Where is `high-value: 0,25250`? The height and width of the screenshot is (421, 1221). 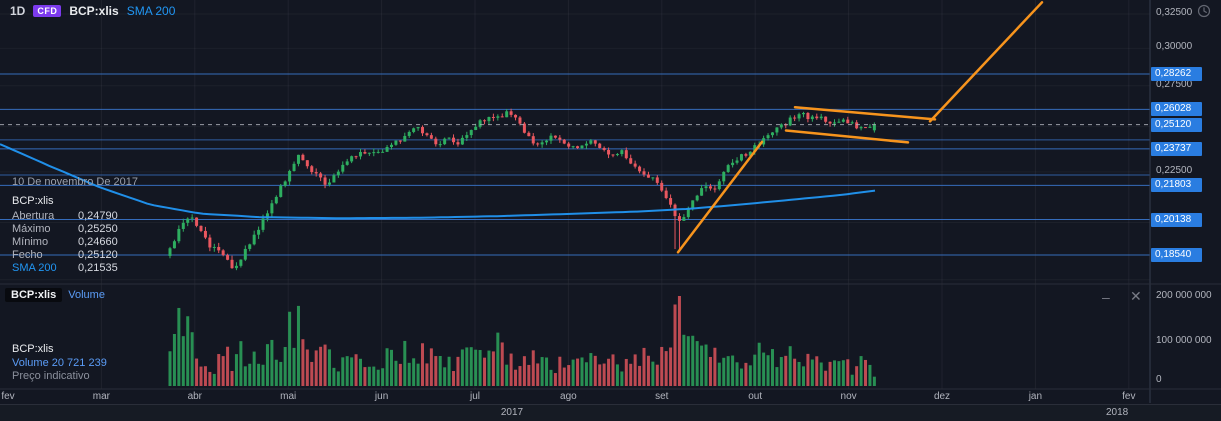 high-value: 0,25250 is located at coordinates (98, 229).